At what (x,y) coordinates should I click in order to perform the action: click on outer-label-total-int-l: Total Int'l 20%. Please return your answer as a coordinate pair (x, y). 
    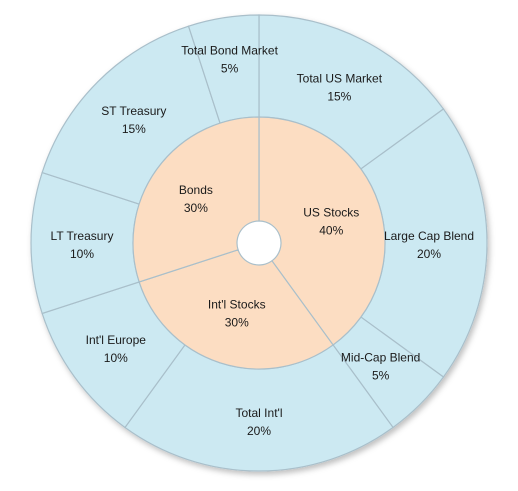
    Looking at the image, I should click on (259, 422).